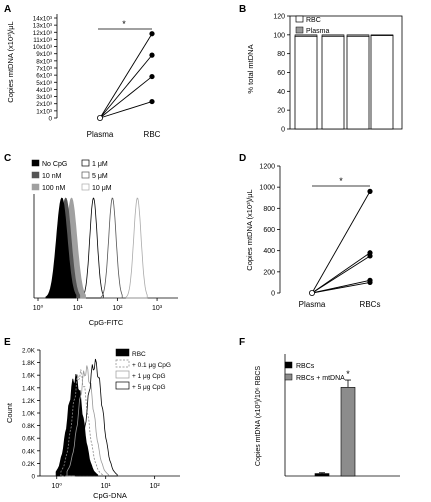 The height and width of the screenshot is (502, 431). I want to click on panel-a-y-tick-label: 7x10³, so click(44, 69).